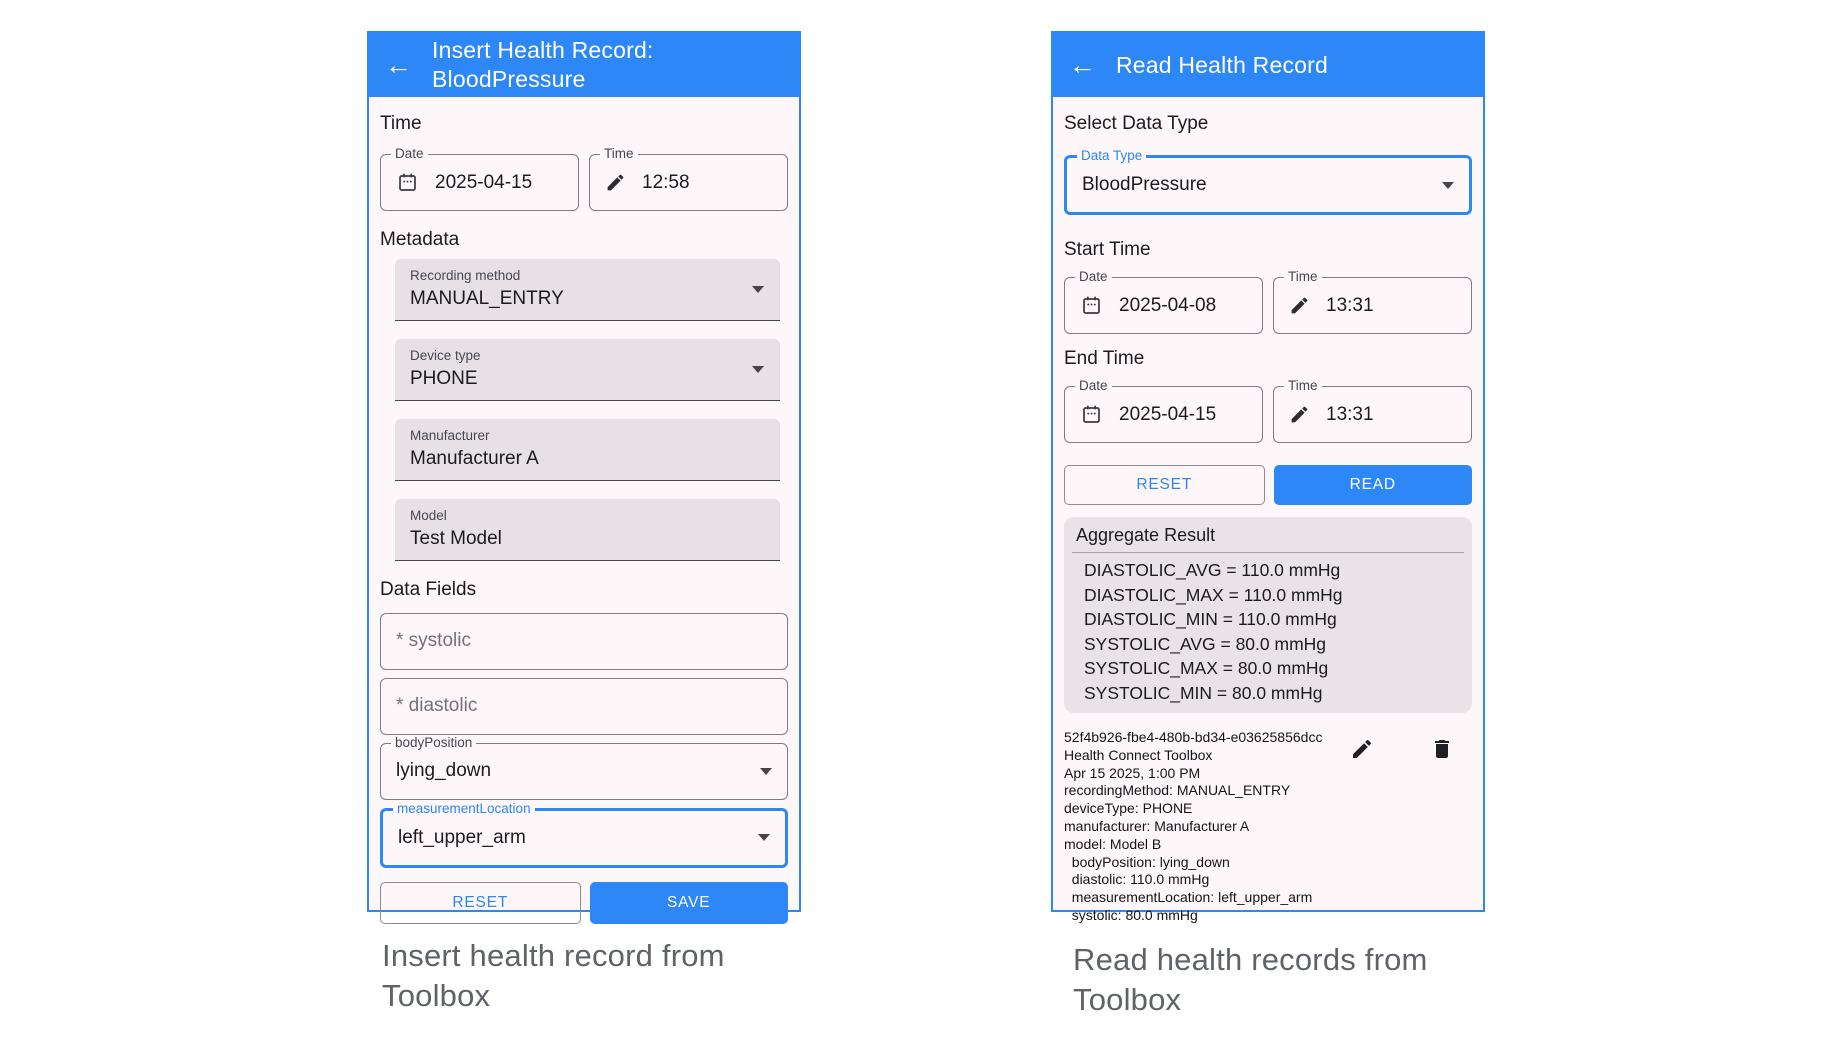 The image size is (1844, 1037). I want to click on aggregate-row: DIASTOLIC_MAX = 110.0 mmHg, so click(1213, 594).